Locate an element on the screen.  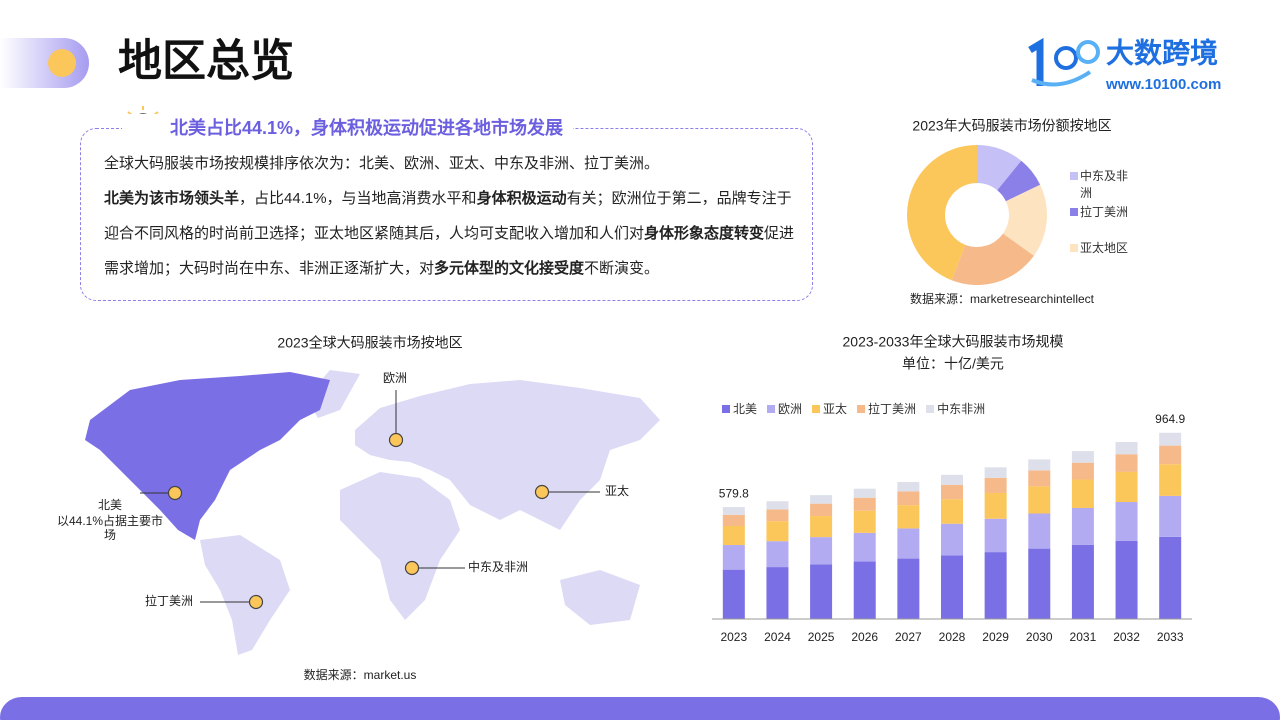
x-tick-label: 2030 is located at coordinates (1039, 637).